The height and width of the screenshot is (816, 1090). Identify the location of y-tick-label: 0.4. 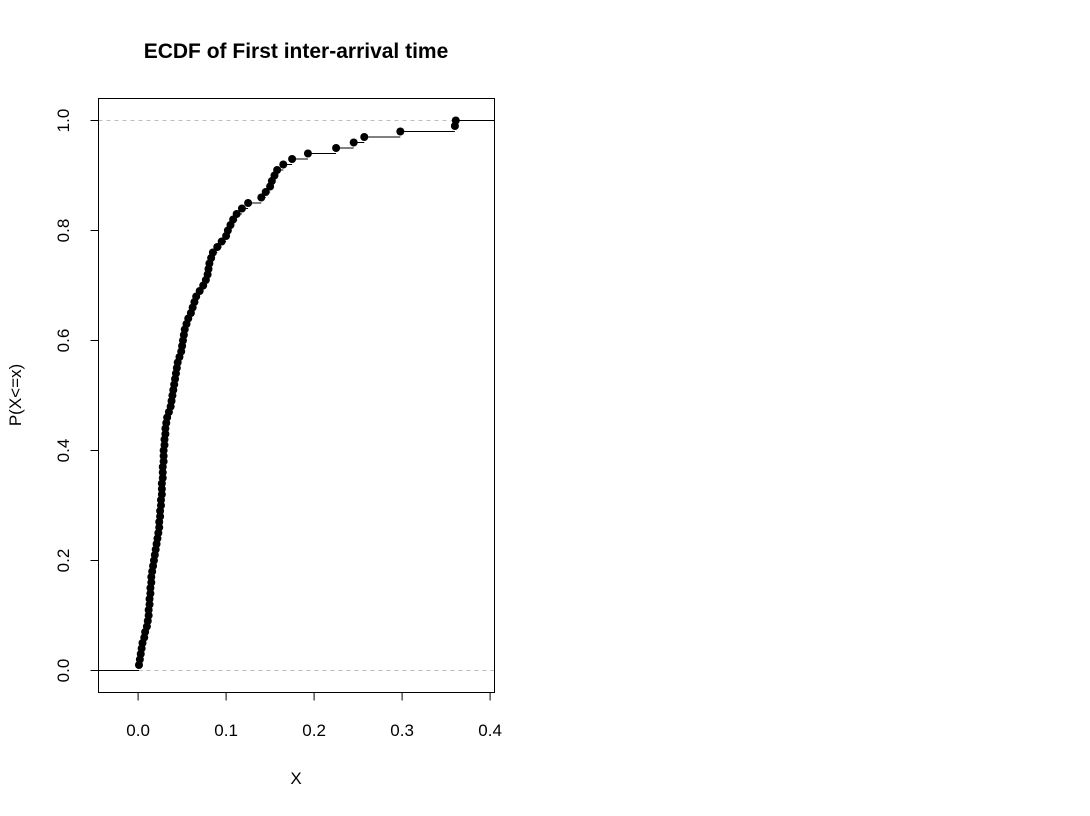
(63, 451).